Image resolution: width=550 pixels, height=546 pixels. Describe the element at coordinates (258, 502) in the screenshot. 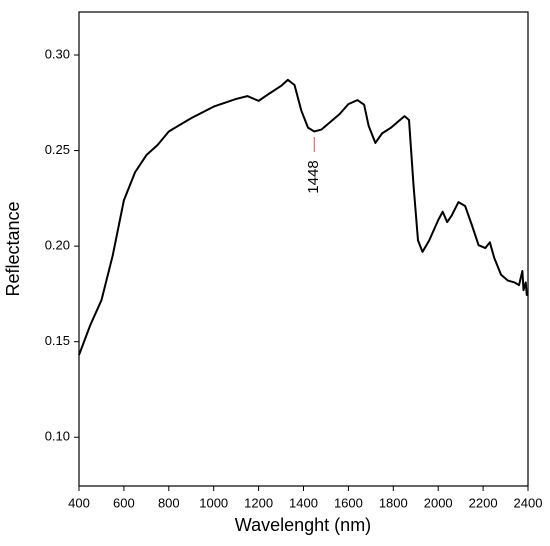

I see `x-tick-label: 1200` at that location.